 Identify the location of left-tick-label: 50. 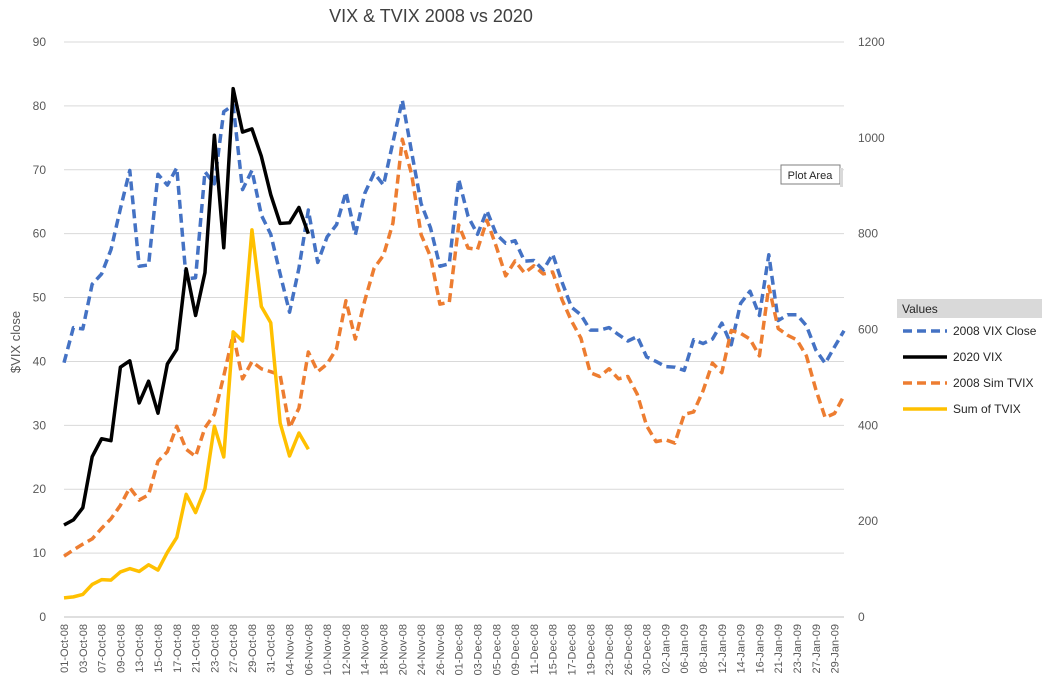
(40, 298).